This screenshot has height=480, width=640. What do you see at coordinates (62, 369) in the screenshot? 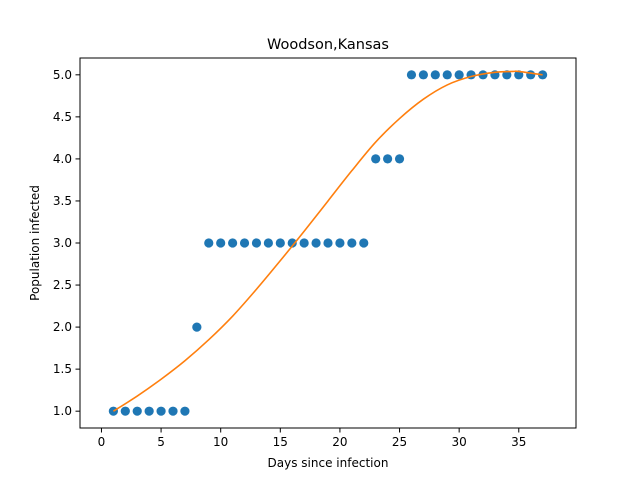
I see `y-tick-label: 1.5` at bounding box center [62, 369].